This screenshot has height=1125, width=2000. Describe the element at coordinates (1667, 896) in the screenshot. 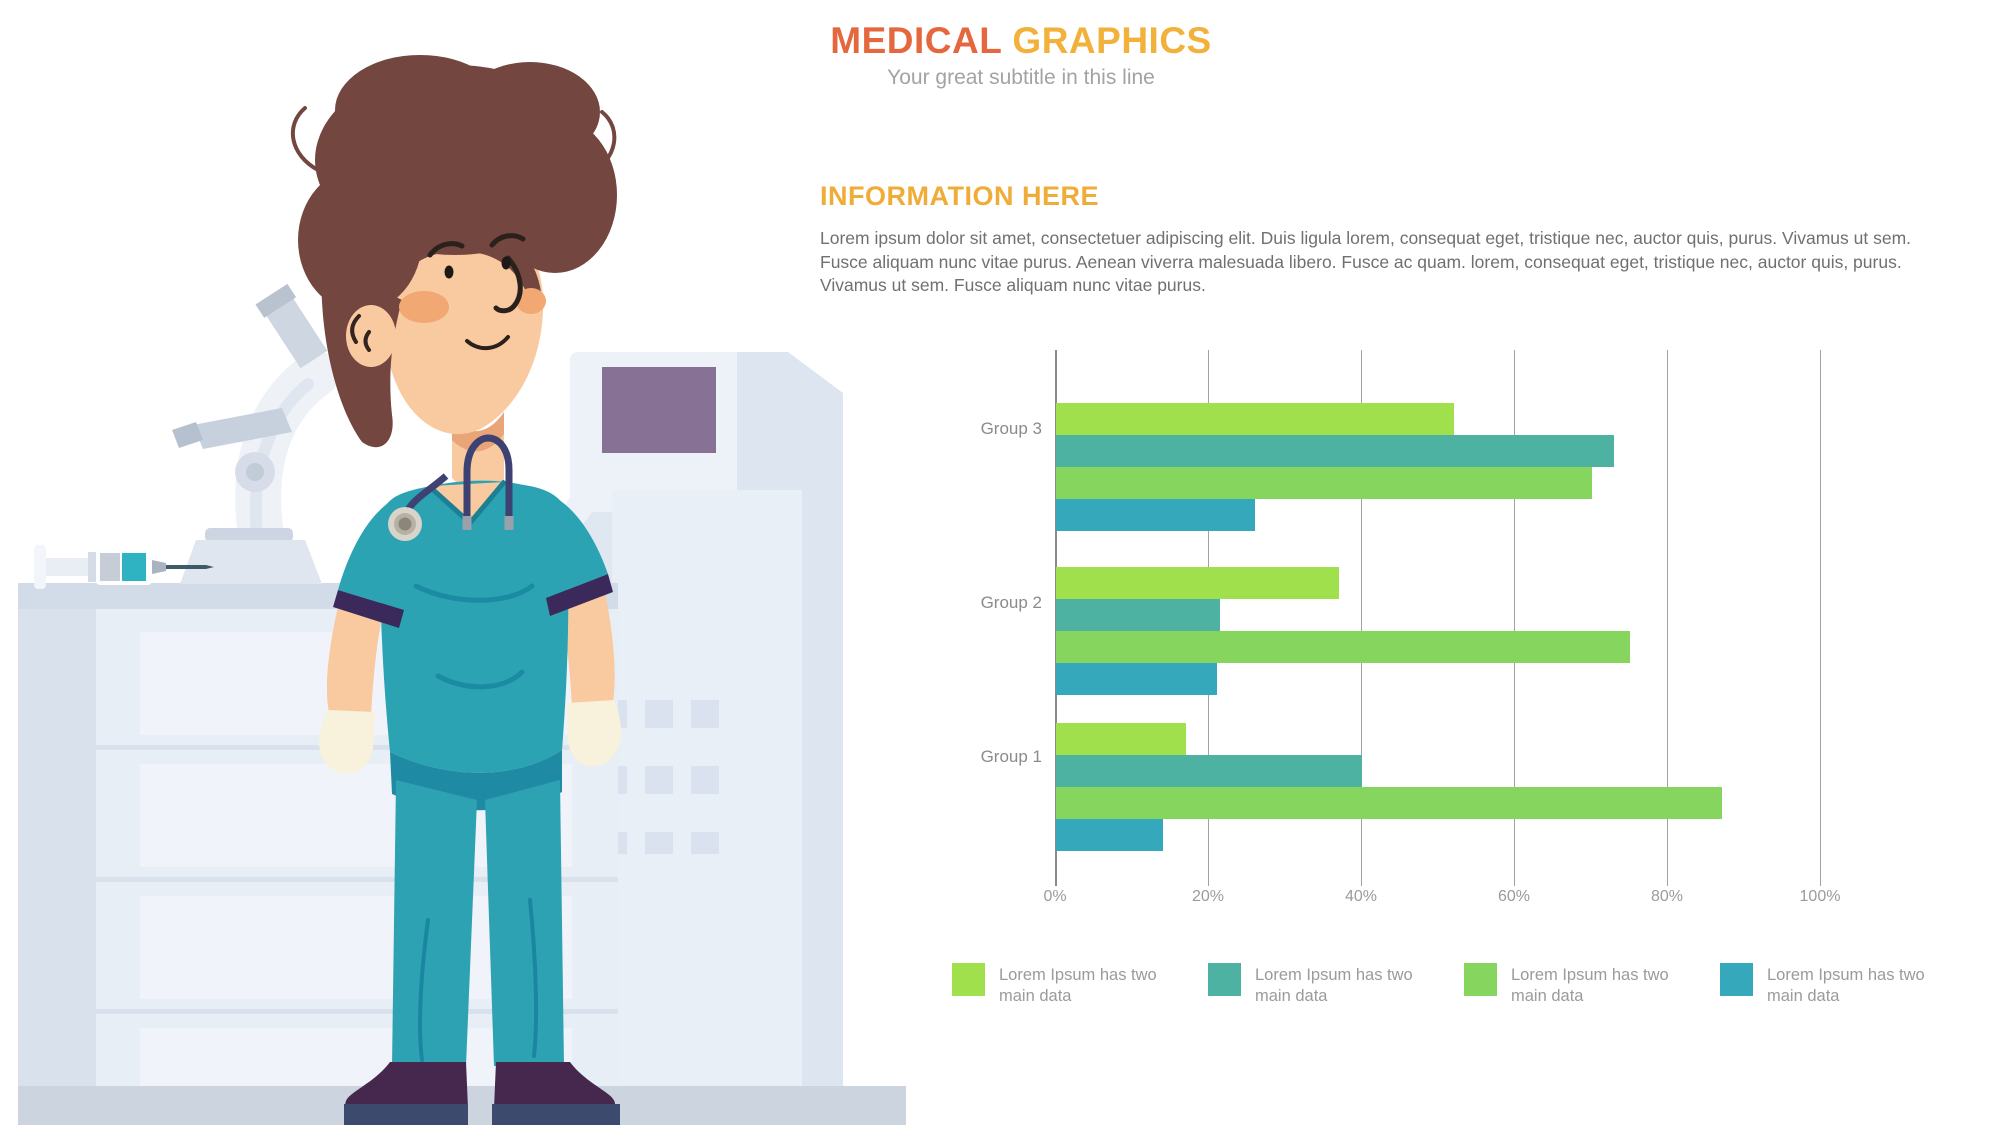

I see `x-tick-label: 80%` at that location.